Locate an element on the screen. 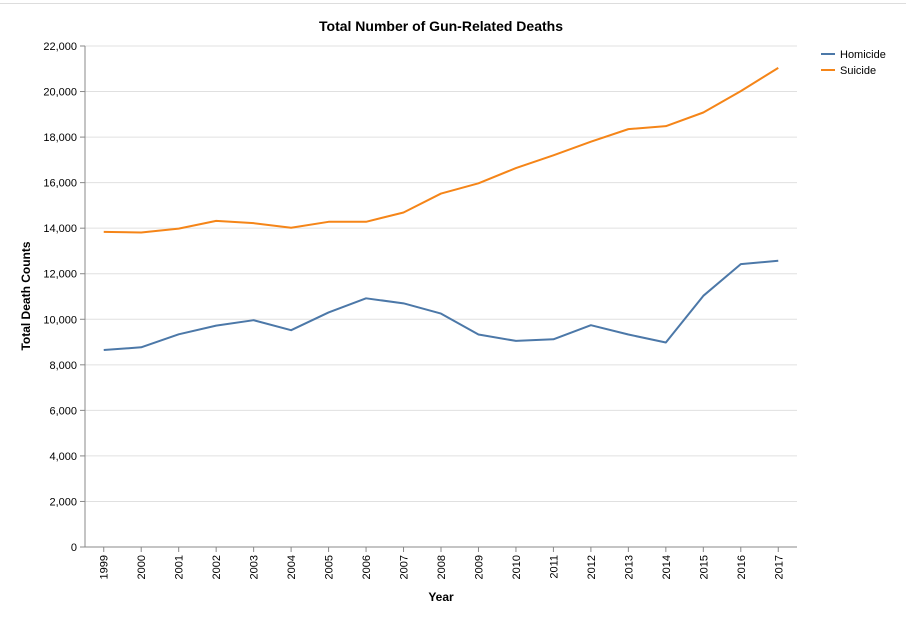 This screenshot has width=906, height=618. x-axis-title: Year is located at coordinates (441, 597).